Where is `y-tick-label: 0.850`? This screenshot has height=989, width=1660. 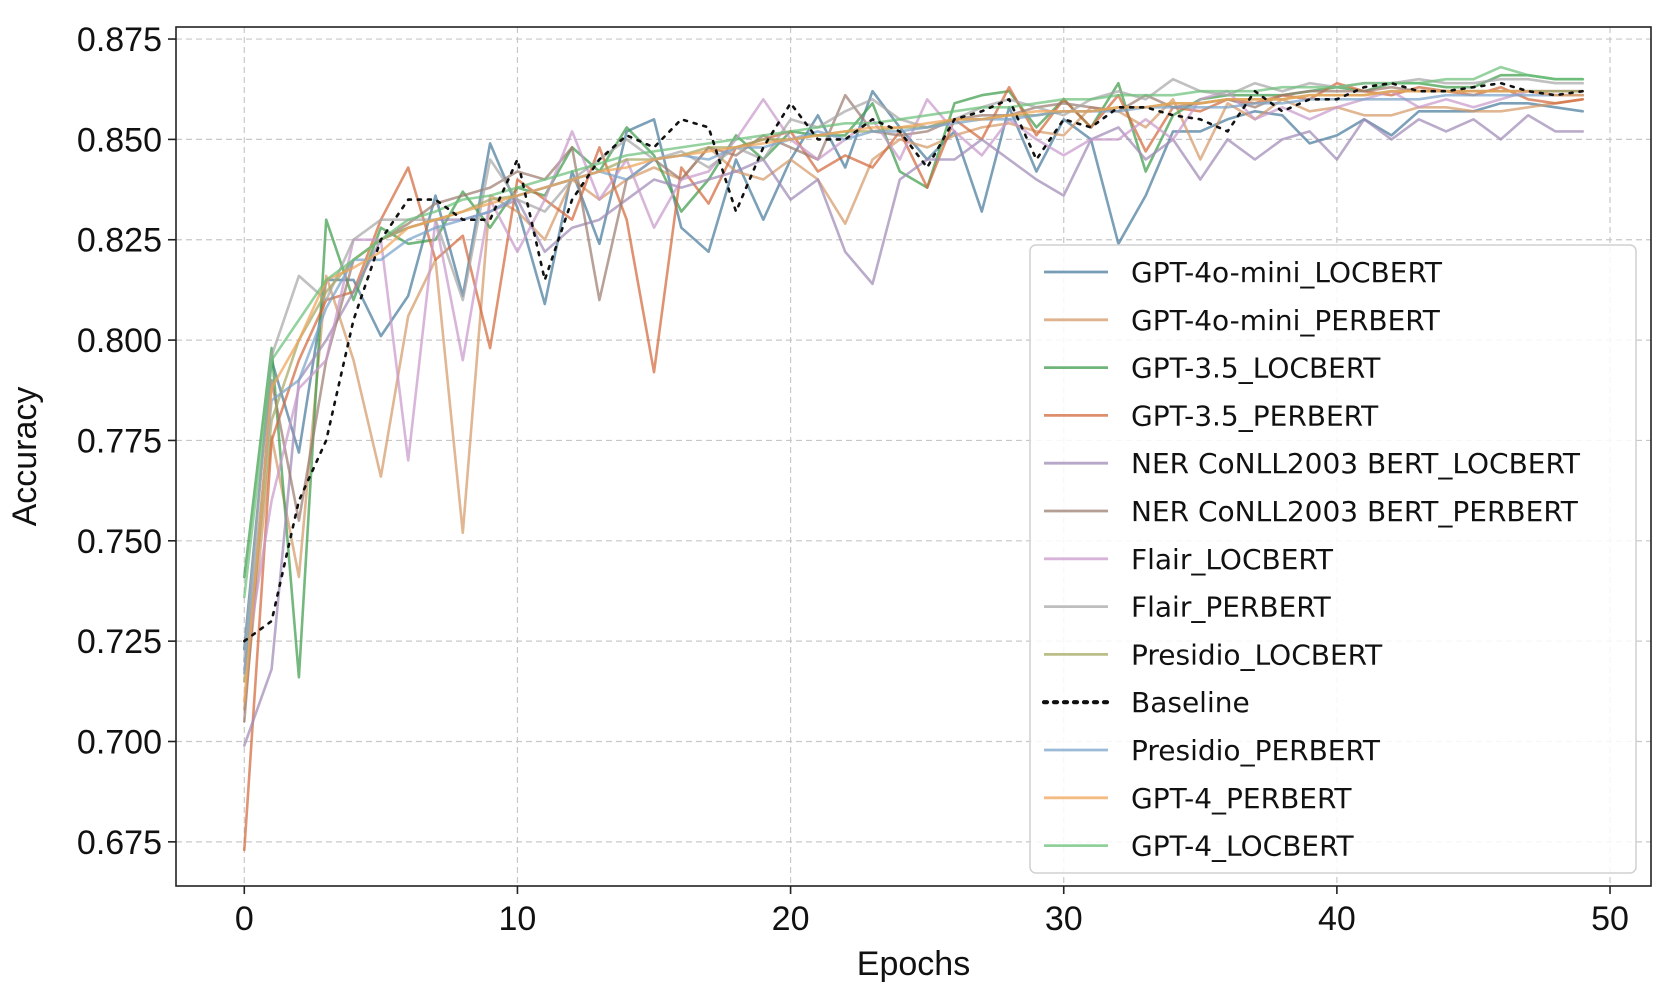
y-tick-label: 0.850 is located at coordinates (119, 140).